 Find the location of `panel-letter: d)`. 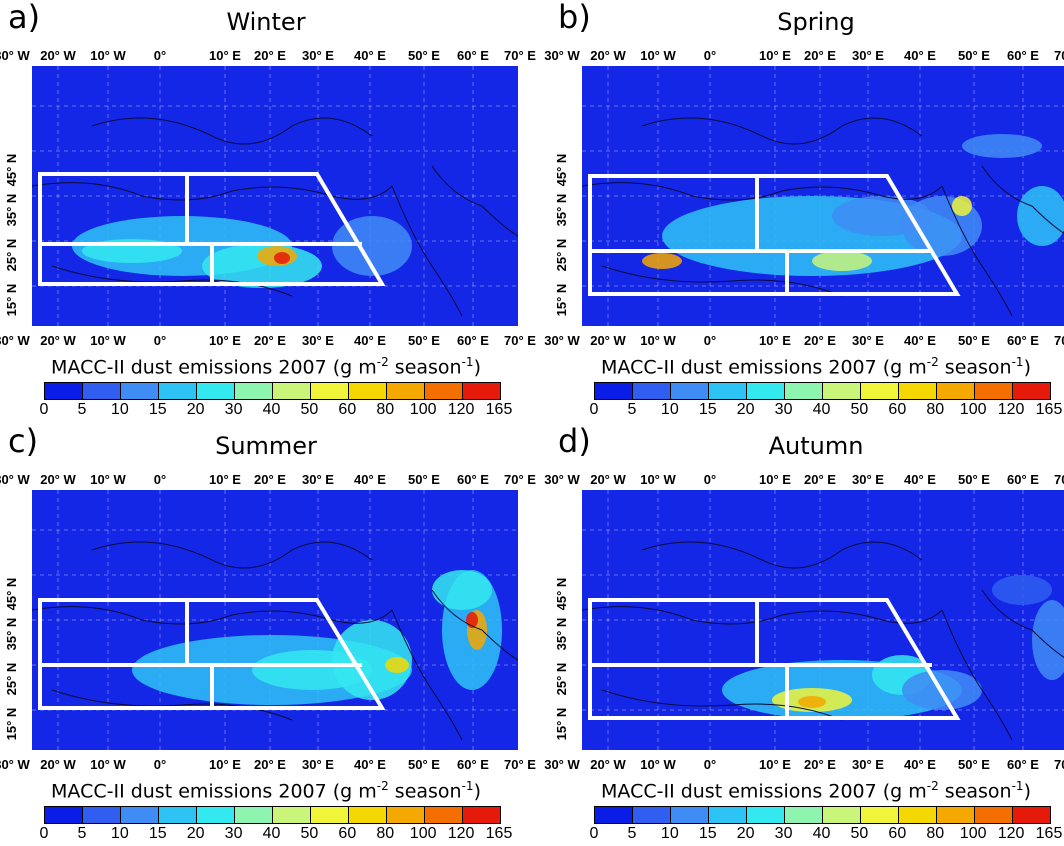

panel-letter: d) is located at coordinates (574, 441).